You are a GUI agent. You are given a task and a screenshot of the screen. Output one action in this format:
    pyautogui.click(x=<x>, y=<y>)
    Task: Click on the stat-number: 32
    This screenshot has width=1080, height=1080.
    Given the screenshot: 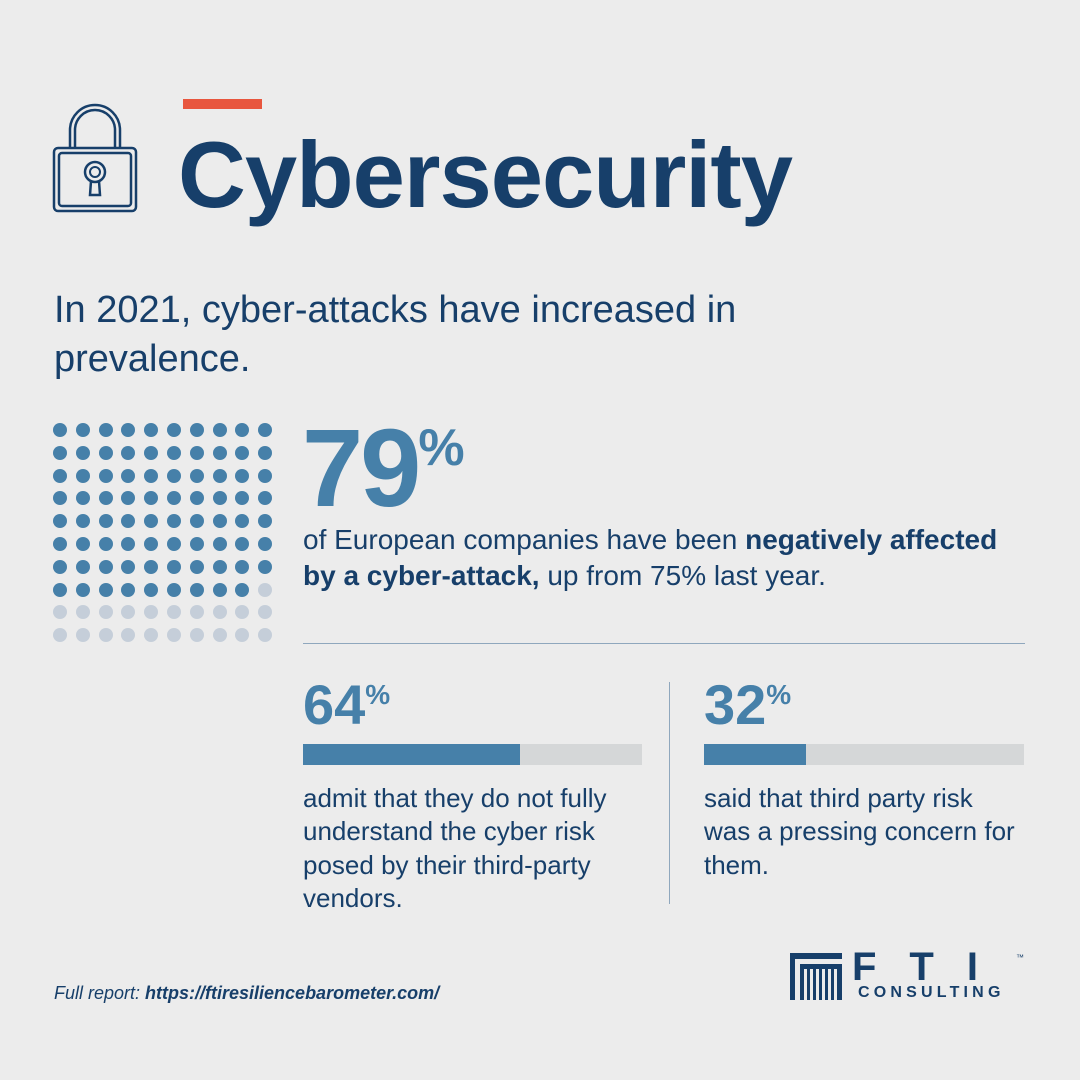 What is the action you would take?
    pyautogui.click(x=735, y=704)
    